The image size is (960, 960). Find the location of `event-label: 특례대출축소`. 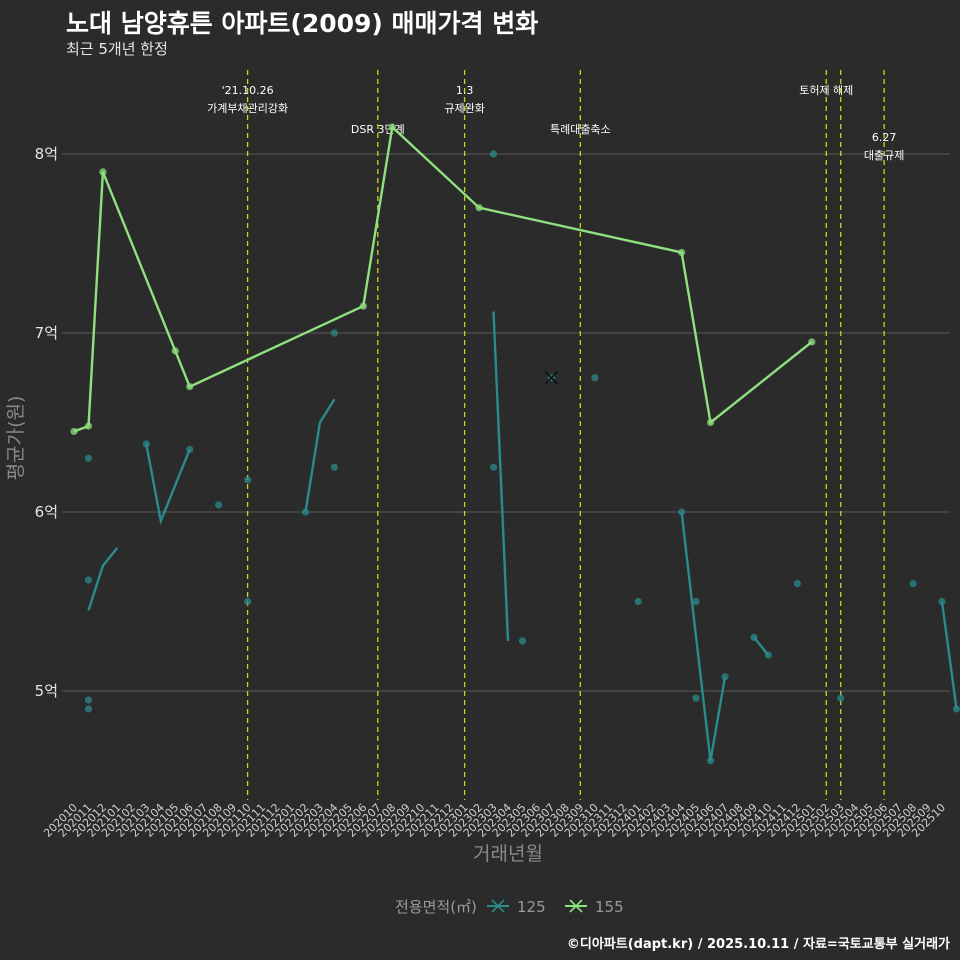

event-label: 특례대출축소 is located at coordinates (580, 129).